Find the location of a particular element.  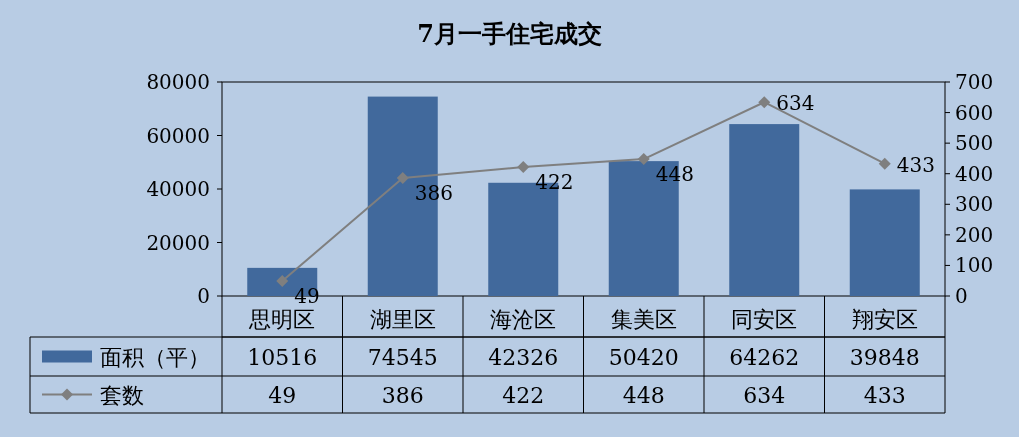

x-tick-label: 同安区 is located at coordinates (764, 319).